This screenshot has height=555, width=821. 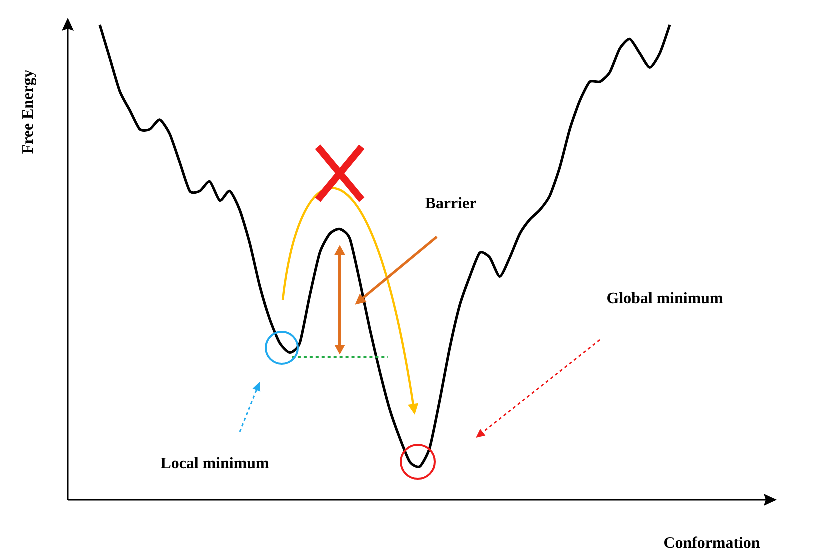 I want to click on y-axis-title: Free Energy, so click(x=29, y=112).